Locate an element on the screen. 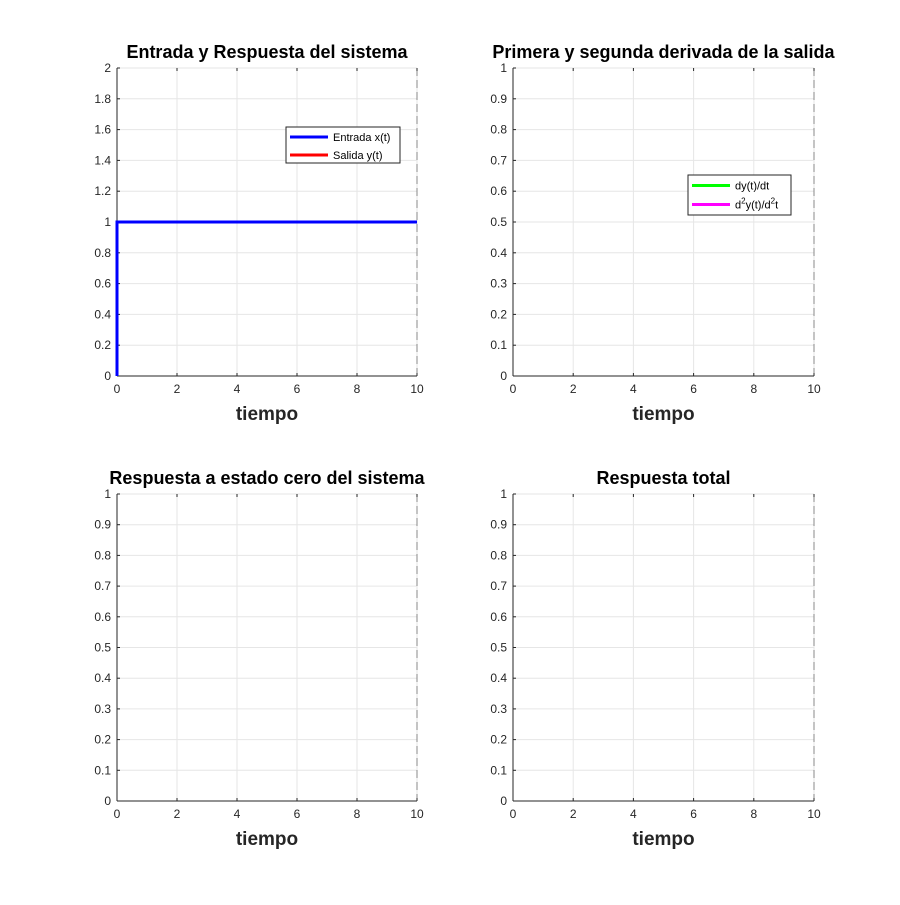  chart-title: Respuesta total is located at coordinates (663, 478).